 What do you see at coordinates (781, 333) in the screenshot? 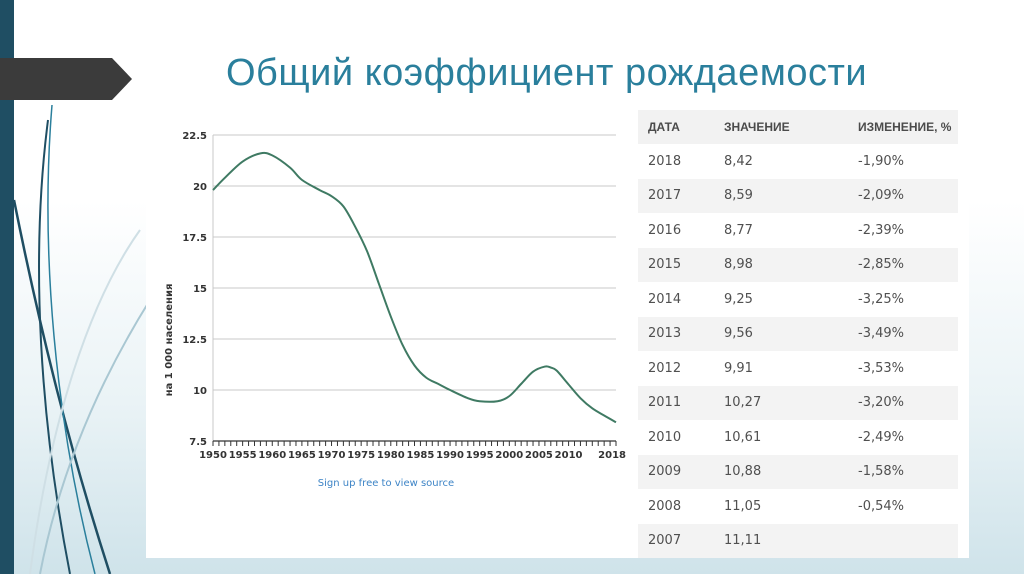
I see `cell-value: 9,56` at bounding box center [781, 333].